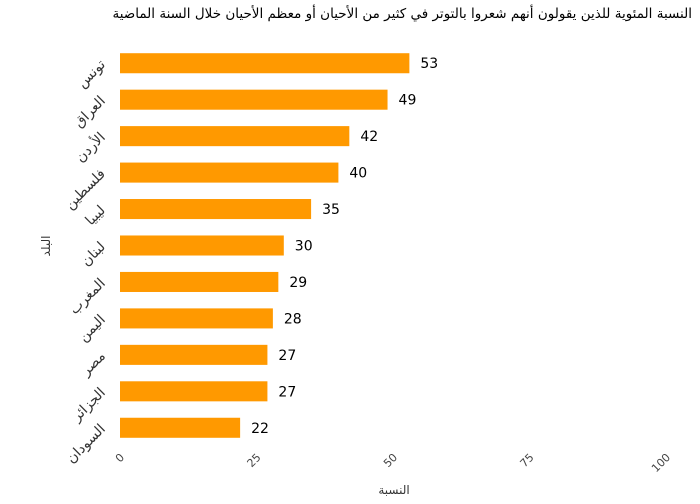 The height and width of the screenshot is (504, 700). I want to click on bar-value-label: 30, so click(304, 247).